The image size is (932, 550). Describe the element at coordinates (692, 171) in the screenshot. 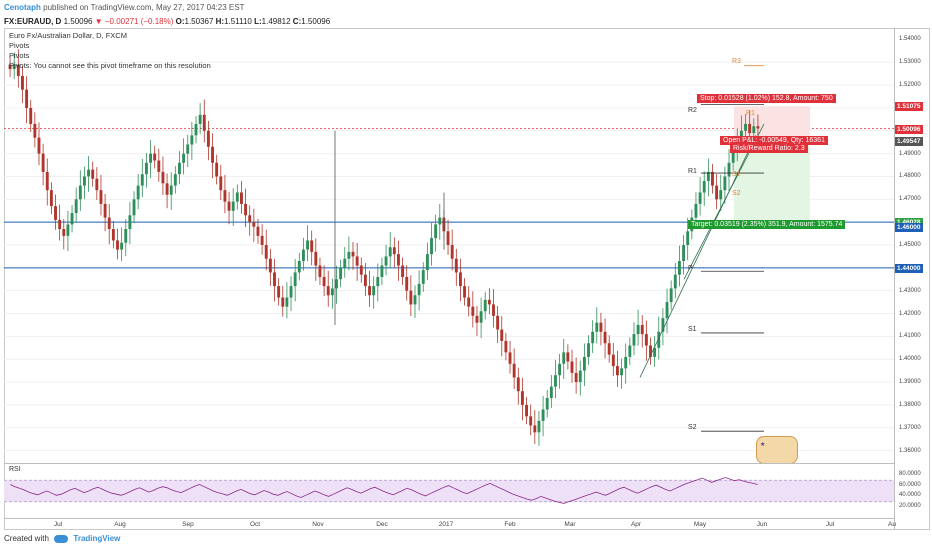

I see `pivot-r1-label: R1` at that location.